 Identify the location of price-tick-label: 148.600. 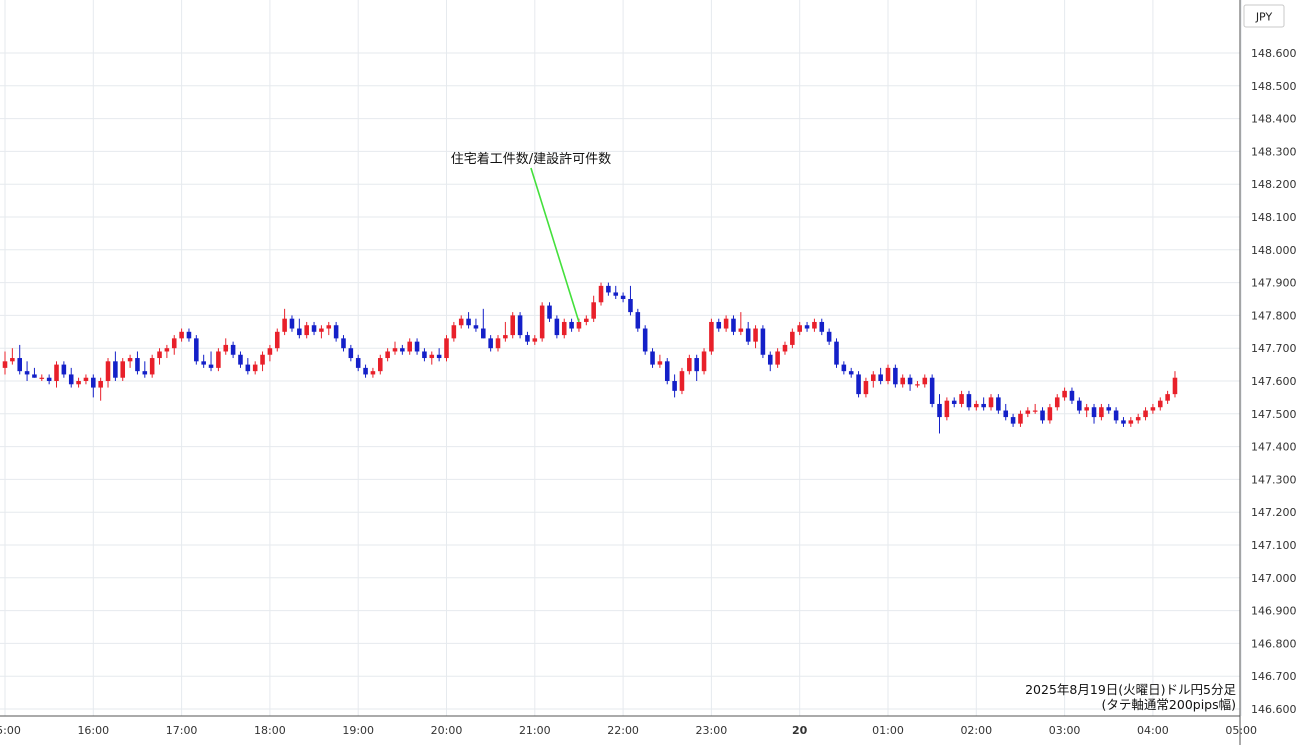
(1274, 53).